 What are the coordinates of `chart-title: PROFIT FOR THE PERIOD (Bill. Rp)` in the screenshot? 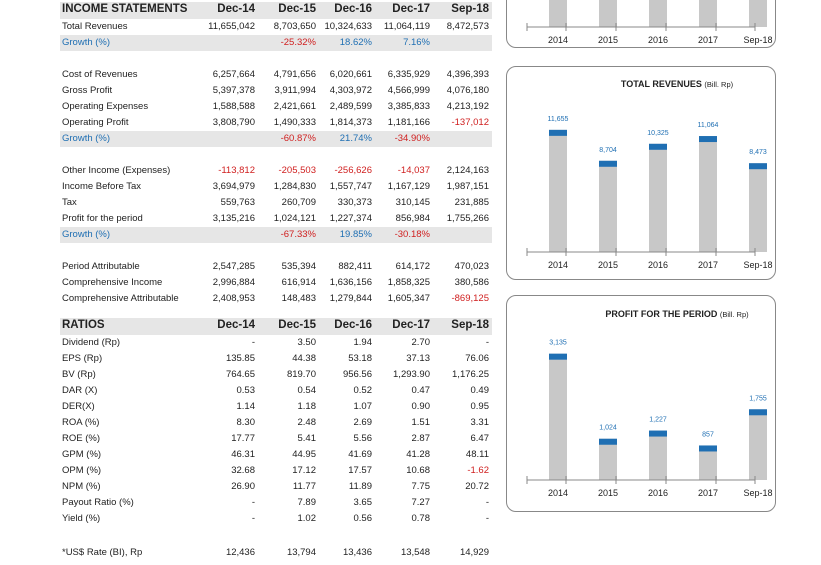 It's located at (677, 314).